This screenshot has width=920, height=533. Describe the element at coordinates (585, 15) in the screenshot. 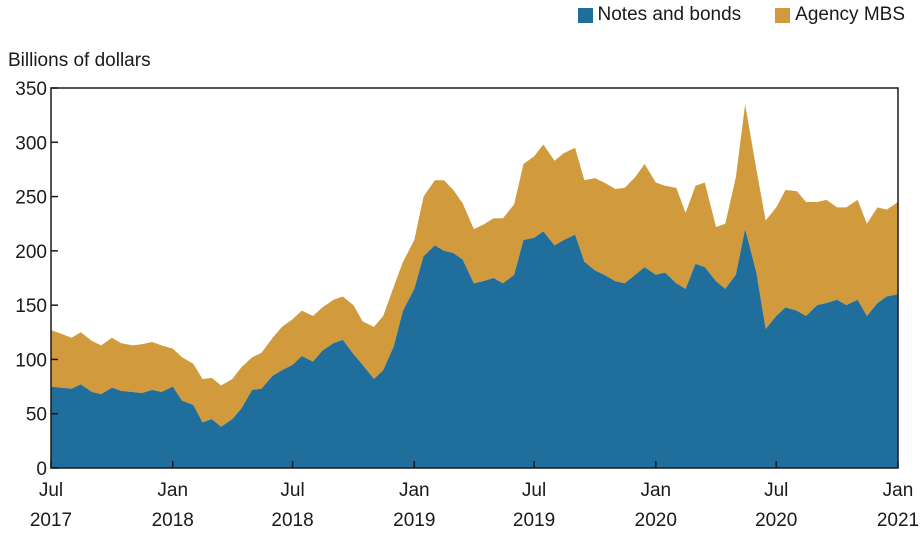

I see `legend-swatch-notes-and-bonds` at that location.